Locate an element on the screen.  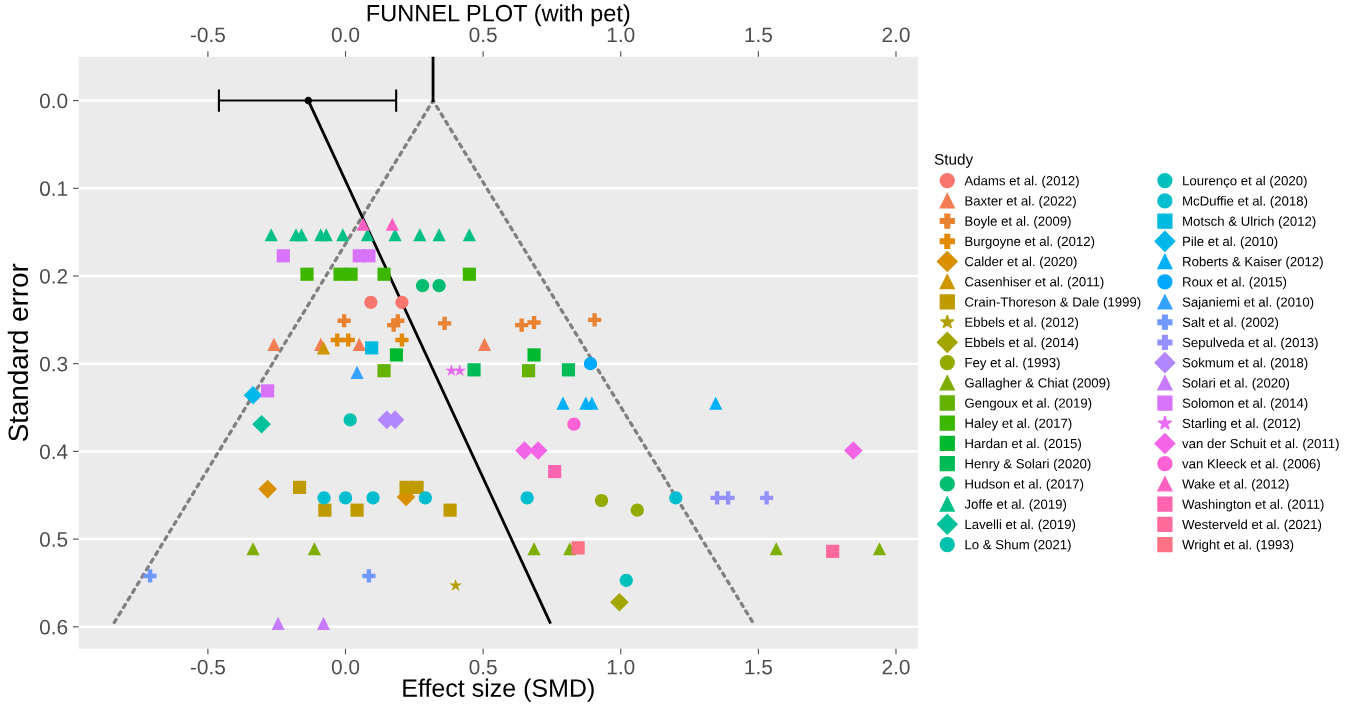
x2-tick-label: 1.0 is located at coordinates (621, 35).